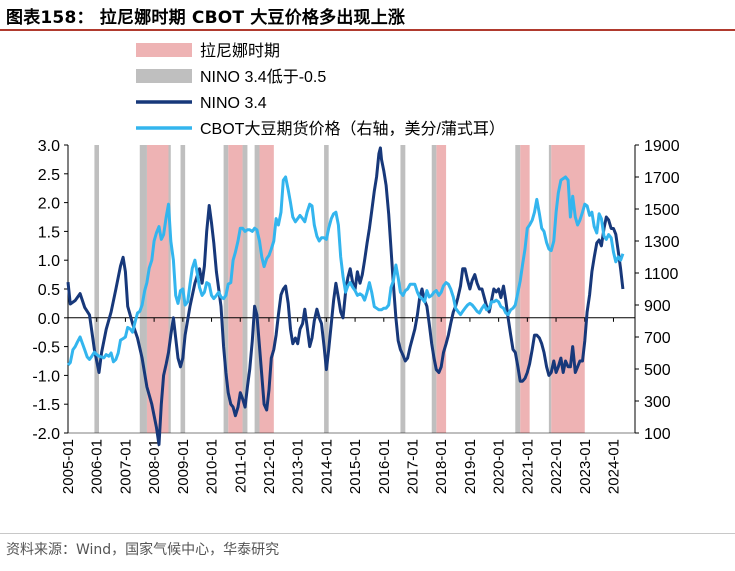 The image size is (735, 571). I want to click on x-tick-label: 2021-01, so click(527, 466).